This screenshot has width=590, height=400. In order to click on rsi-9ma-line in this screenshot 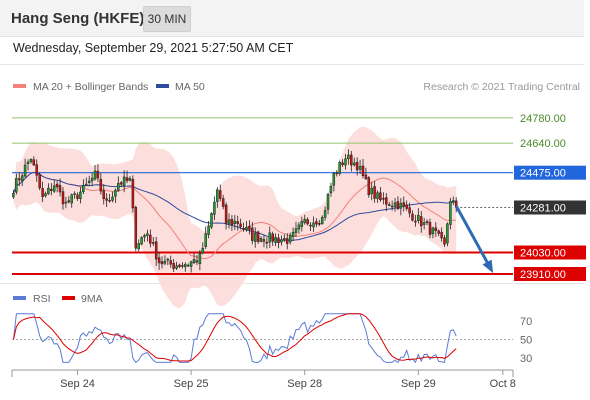, I will do `click(235, 337)`.